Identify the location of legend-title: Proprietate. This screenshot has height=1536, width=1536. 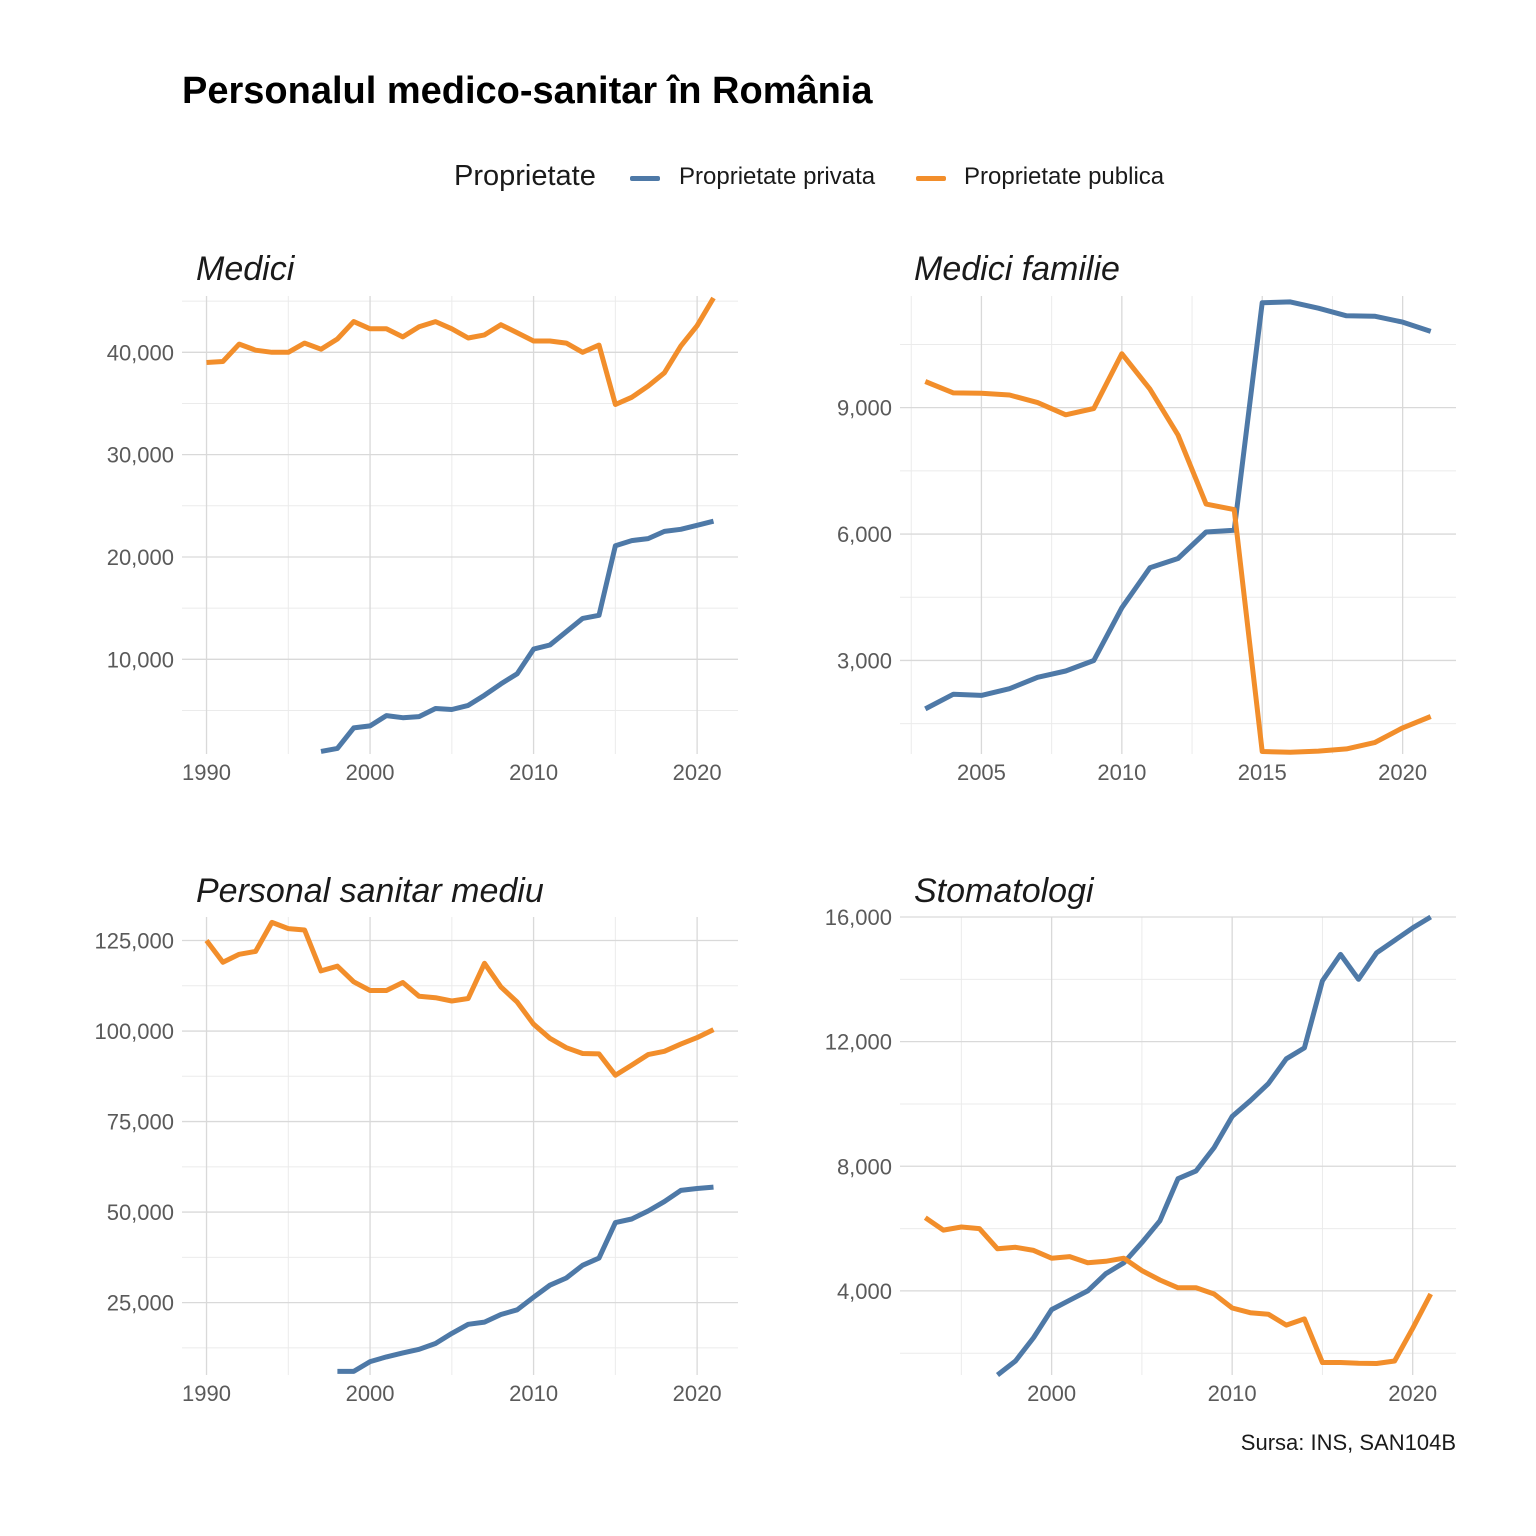
(525, 176).